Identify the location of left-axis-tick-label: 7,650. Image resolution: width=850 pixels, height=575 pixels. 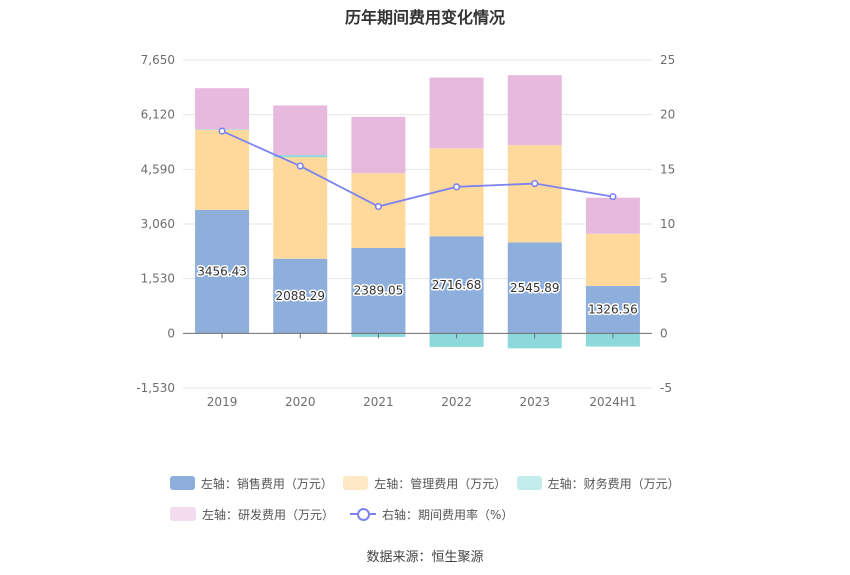
(158, 60).